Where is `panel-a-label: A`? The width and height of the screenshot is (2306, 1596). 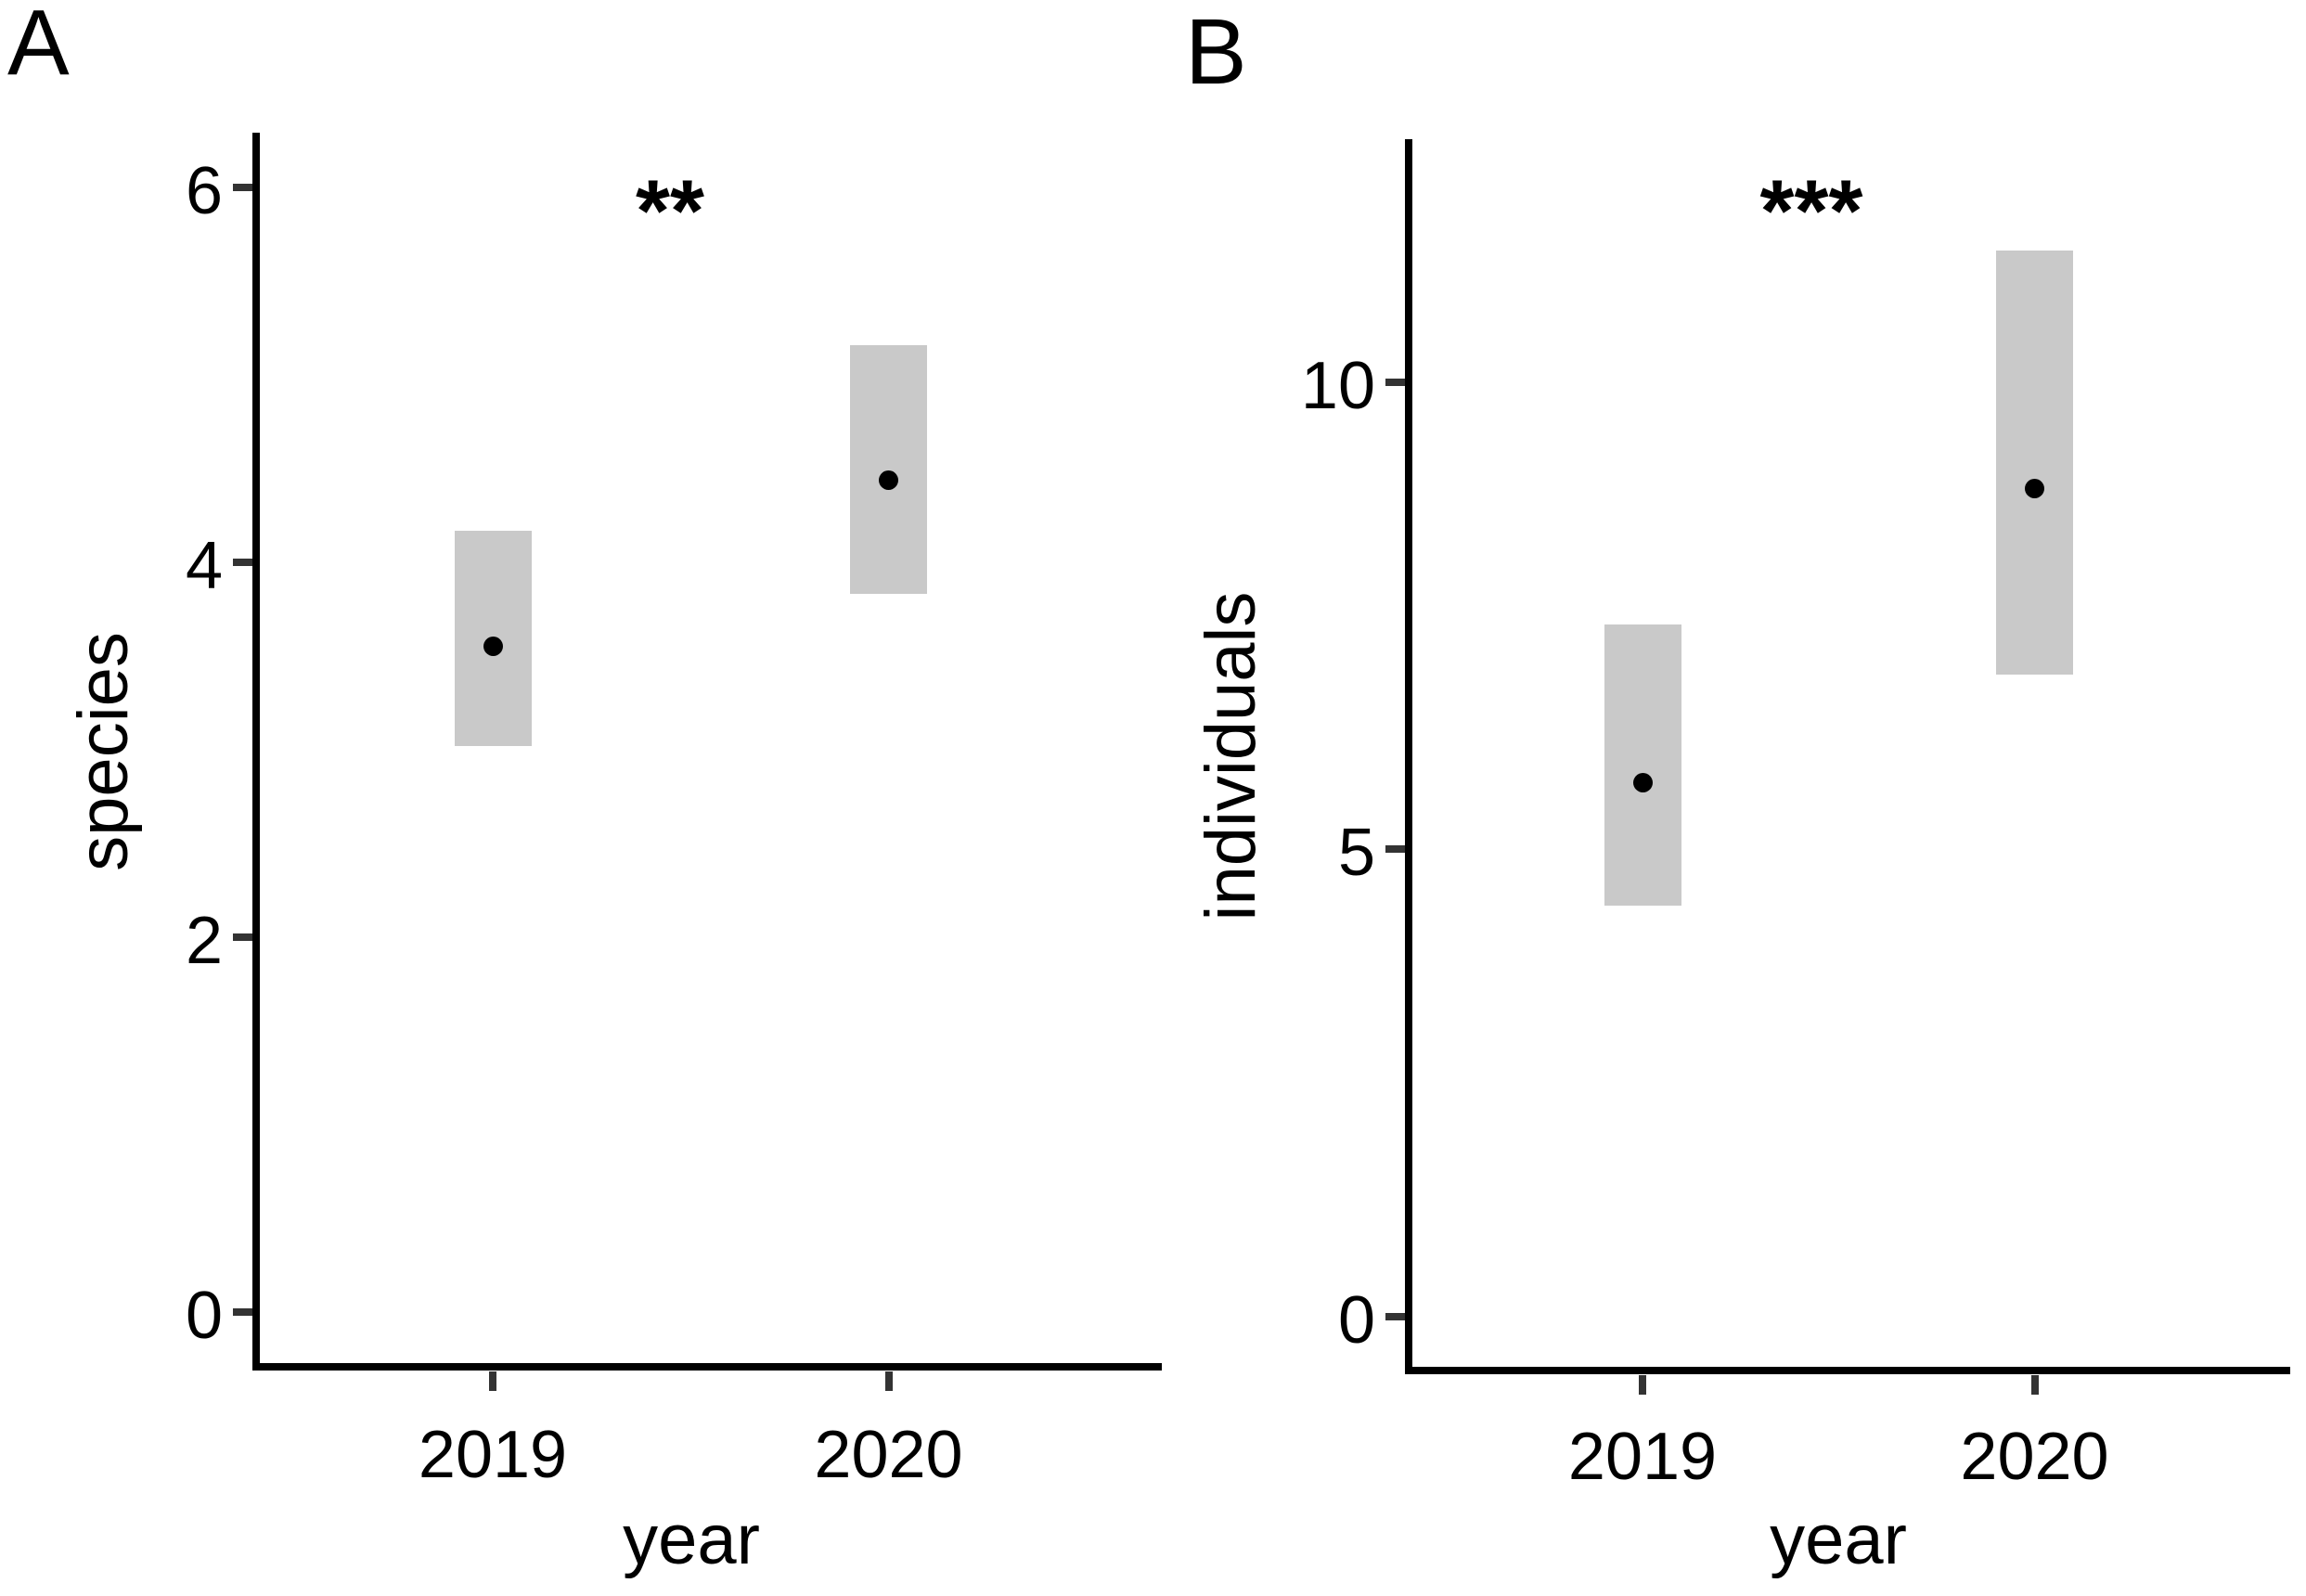 panel-a-label: A is located at coordinates (39, 47).